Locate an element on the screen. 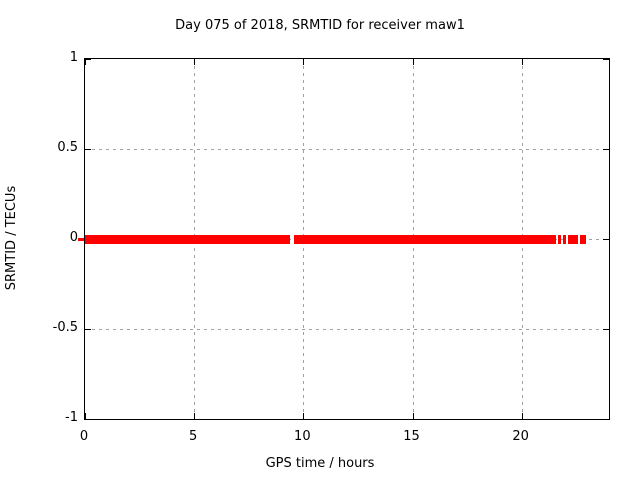 This screenshot has height=480, width=640. x-axis-label: GPS time / hours is located at coordinates (320, 463).